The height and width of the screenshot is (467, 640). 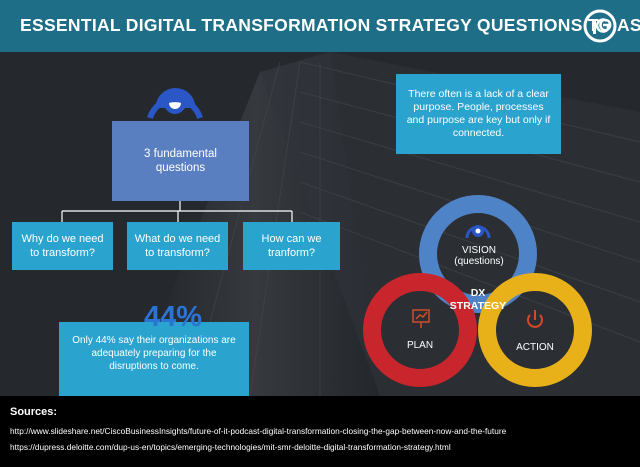 I want to click on question-how: How can we tranform?, so click(x=291, y=246).